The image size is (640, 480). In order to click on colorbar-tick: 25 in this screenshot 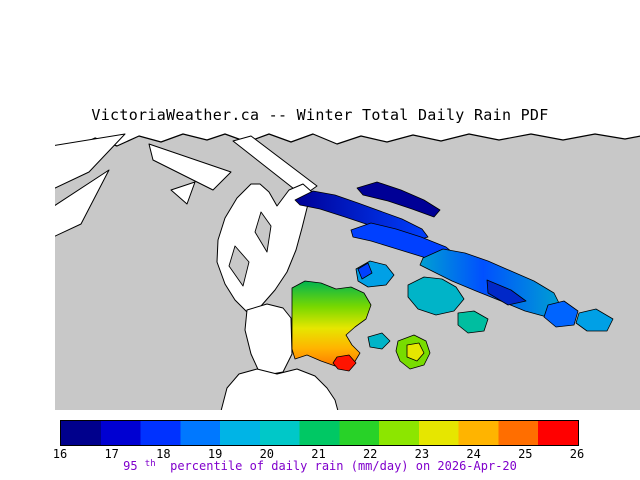, I will do `click(525, 454)`.